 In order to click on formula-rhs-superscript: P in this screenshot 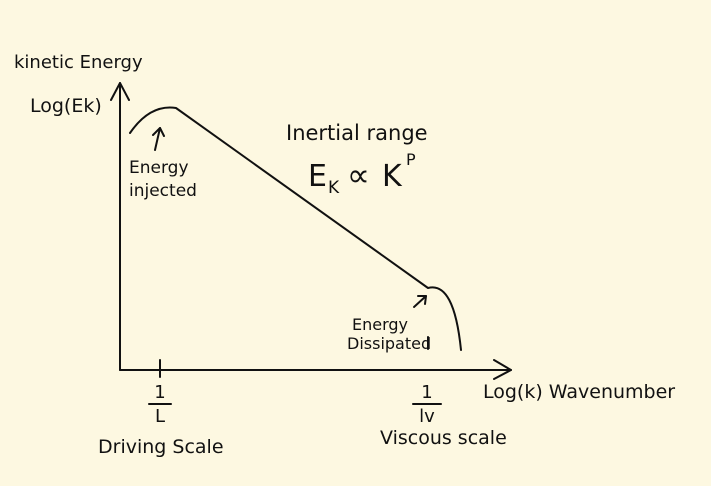, I will do `click(411, 159)`.